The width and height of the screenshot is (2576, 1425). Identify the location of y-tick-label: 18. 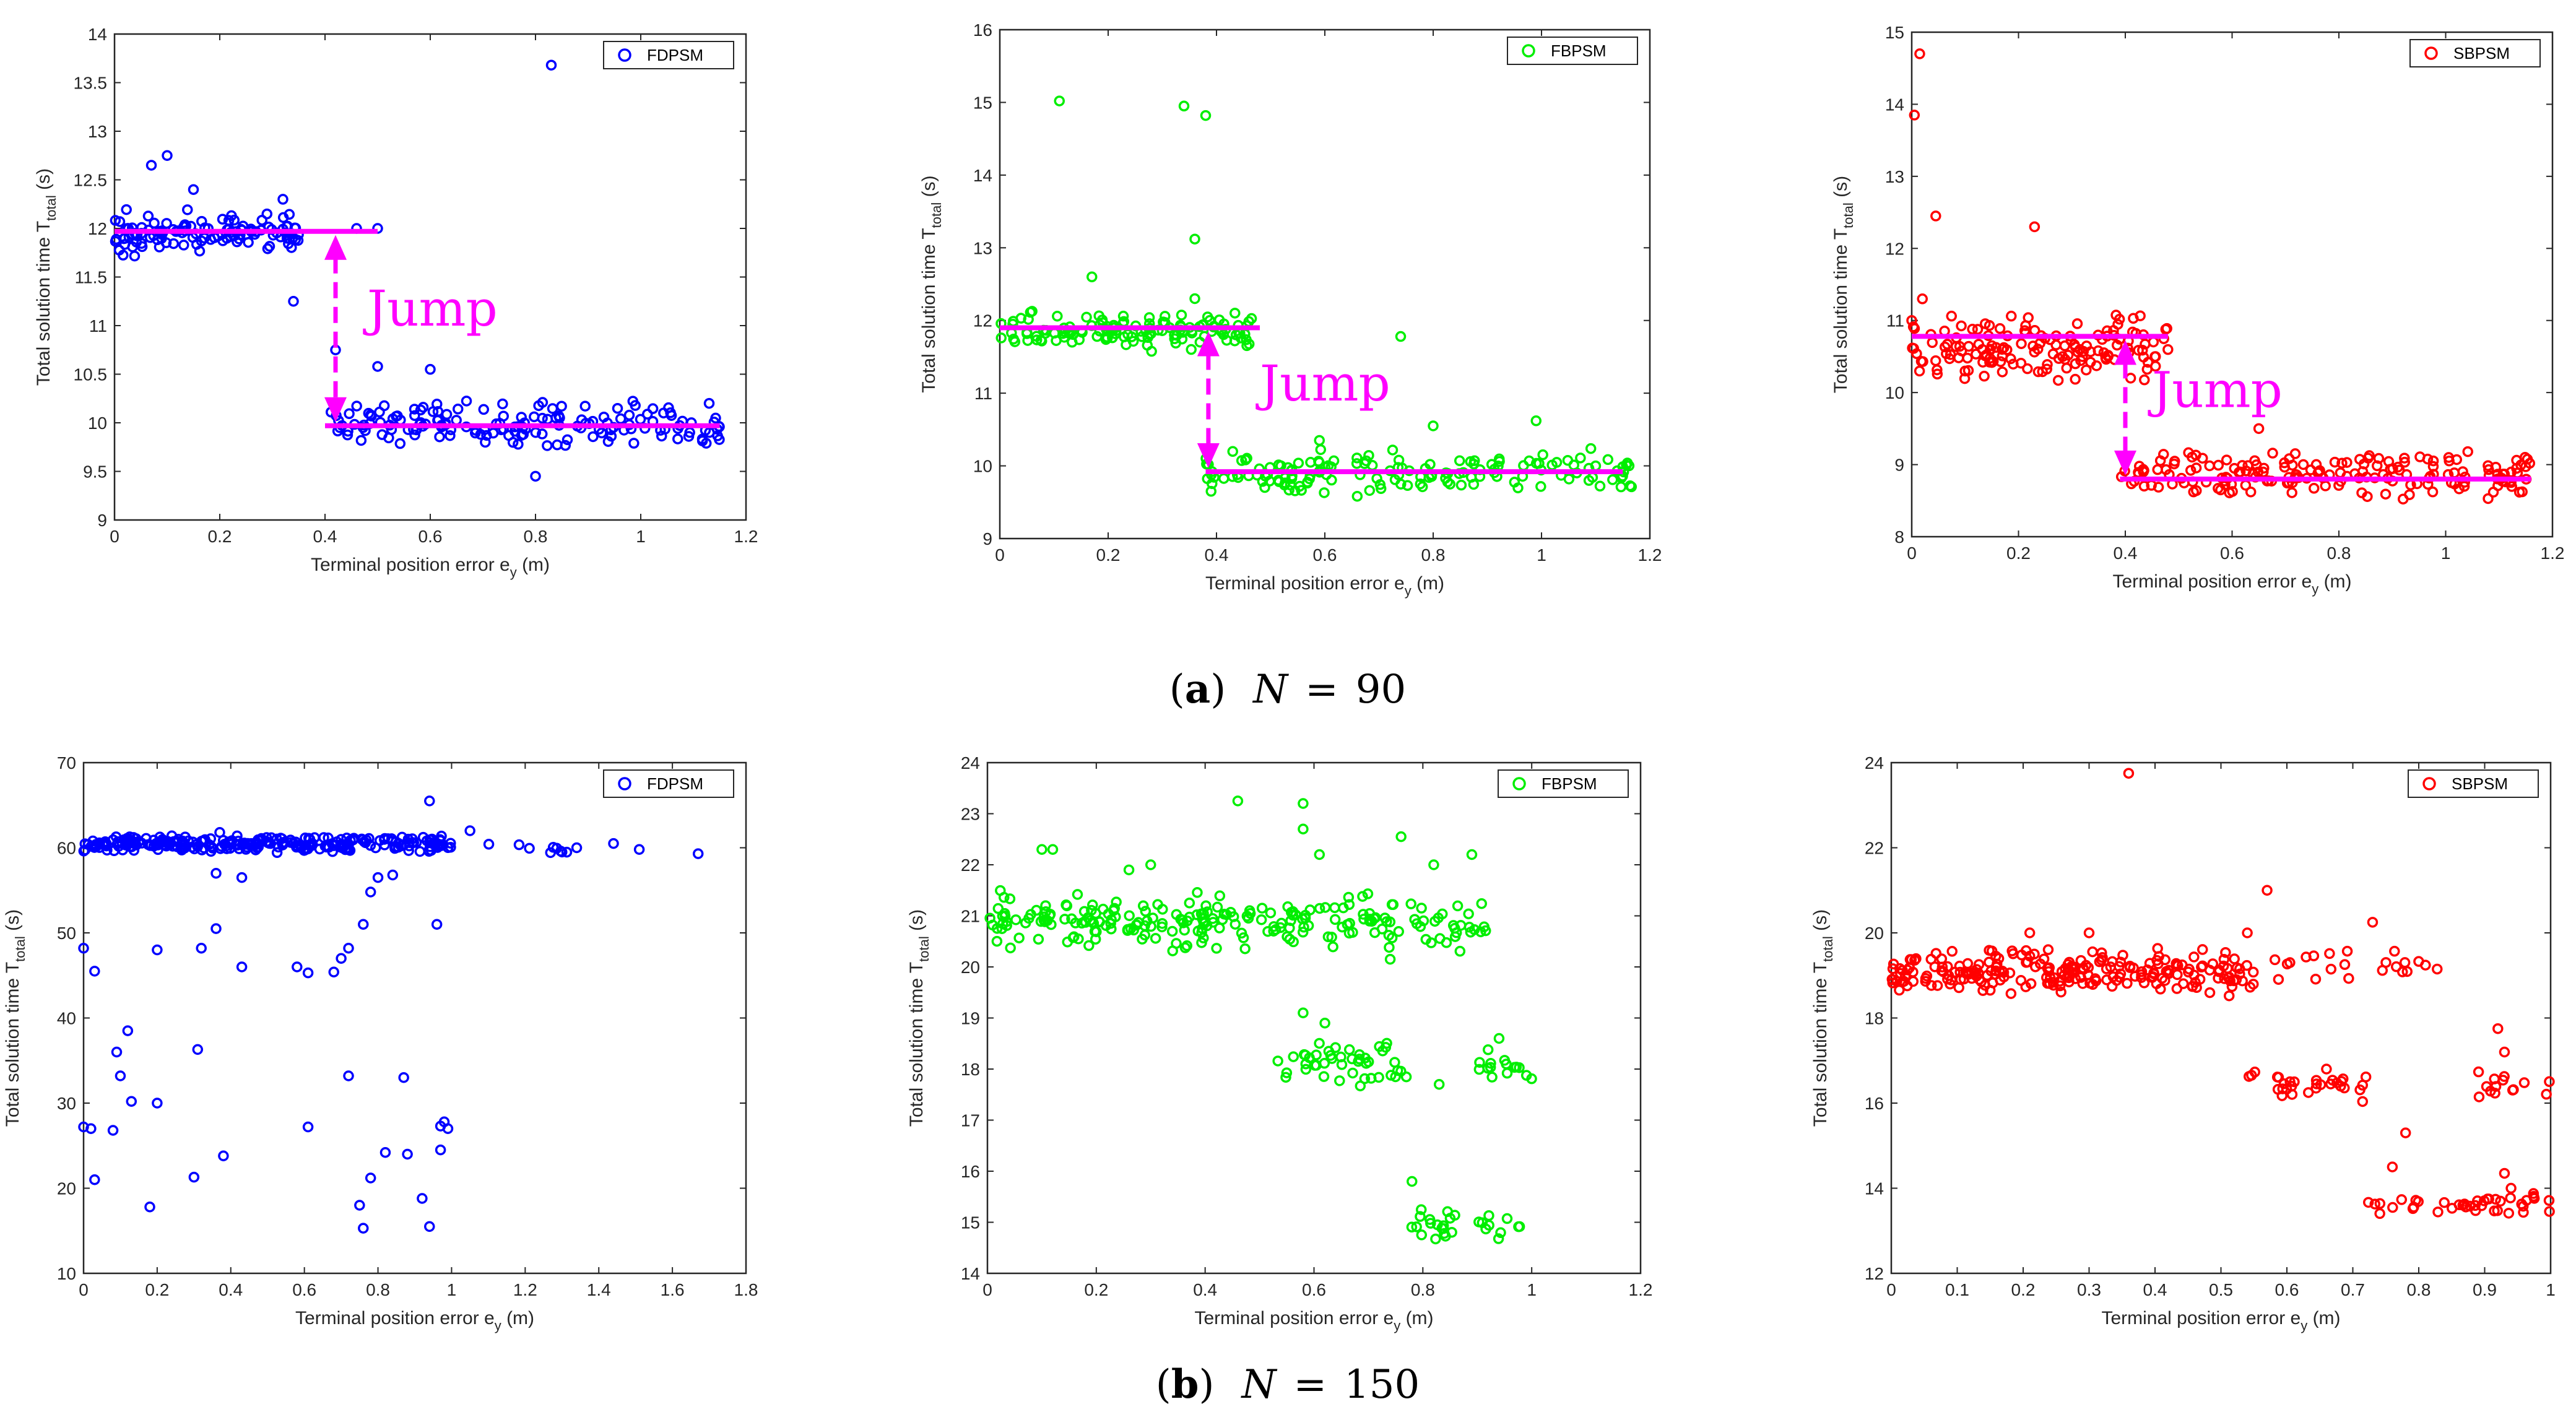
(970, 1069).